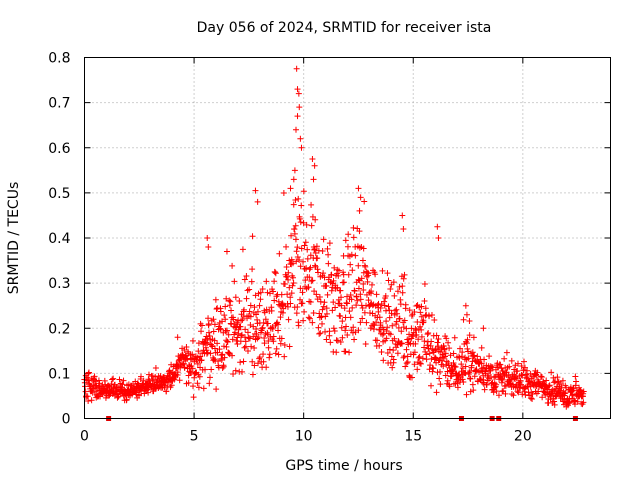 This screenshot has height=480, width=640. What do you see at coordinates (59, 239) in the screenshot?
I see `y-tick-label: 0.4` at bounding box center [59, 239].